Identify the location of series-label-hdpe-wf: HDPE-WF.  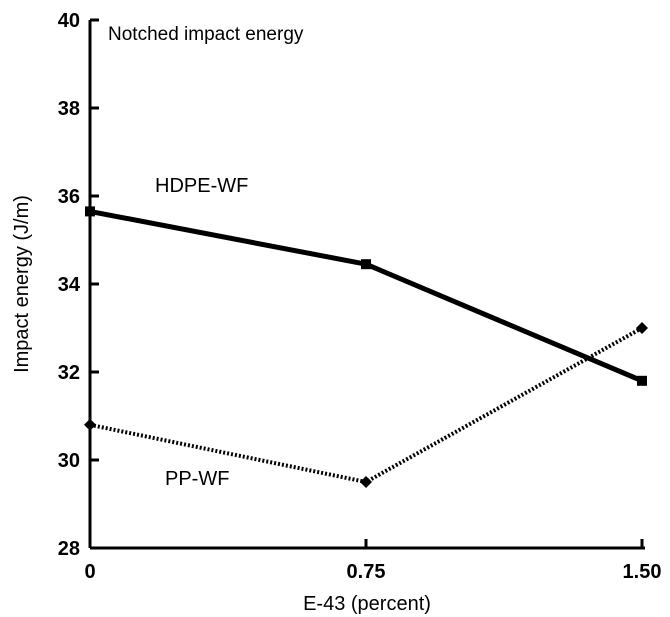
(201, 186).